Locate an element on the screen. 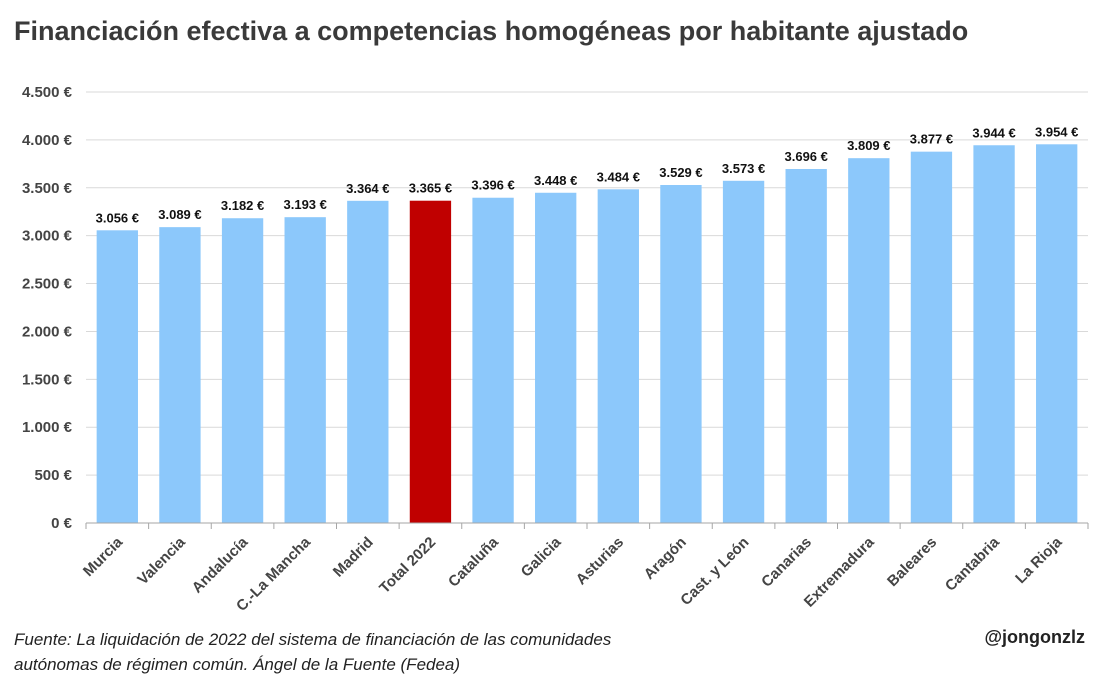  y-tick-label: 0 € is located at coordinates (62, 523).